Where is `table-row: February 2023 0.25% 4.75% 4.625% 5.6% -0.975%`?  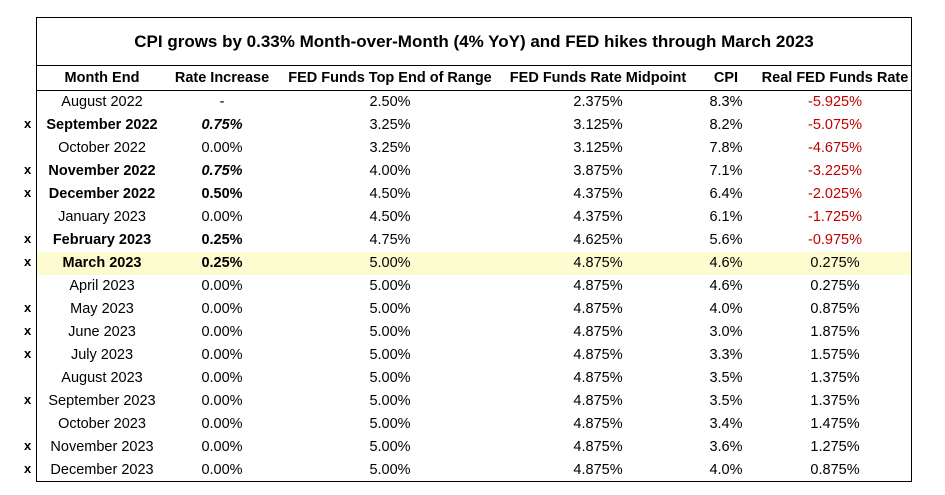 table-row: February 2023 0.25% 4.75% 4.625% 5.6% -0.975% is located at coordinates (474, 240).